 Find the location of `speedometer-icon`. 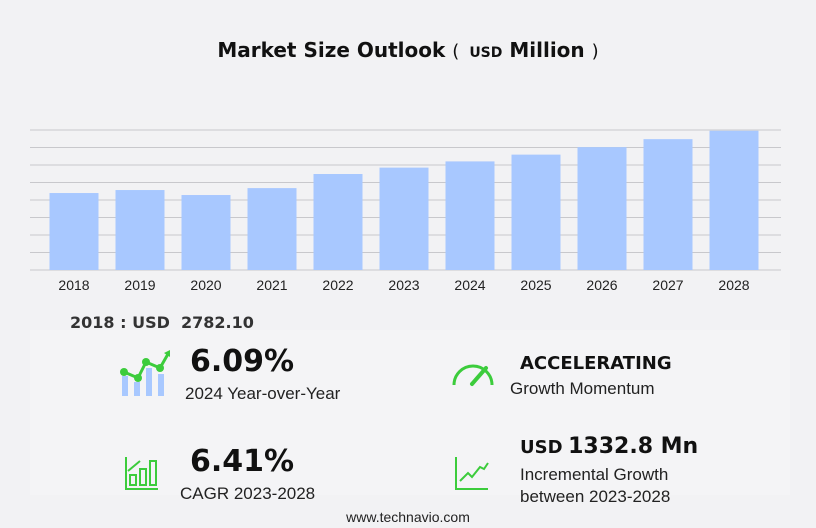

speedometer-icon is located at coordinates (473, 375).